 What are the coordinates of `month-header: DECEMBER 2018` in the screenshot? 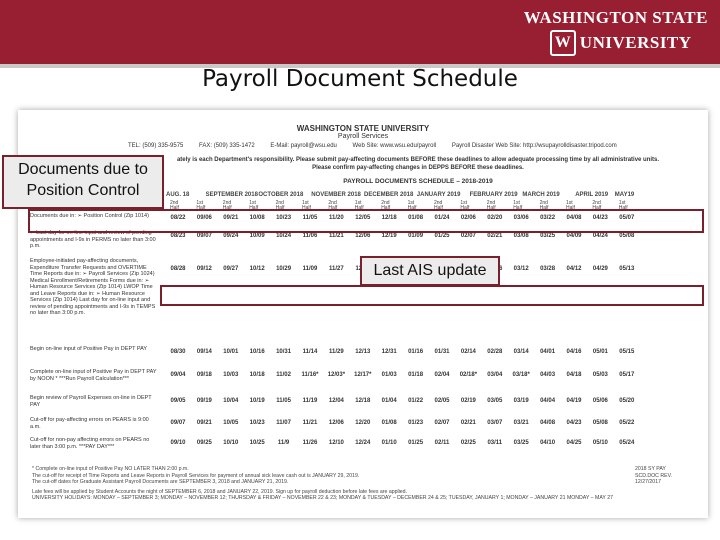 It's located at (389, 195).